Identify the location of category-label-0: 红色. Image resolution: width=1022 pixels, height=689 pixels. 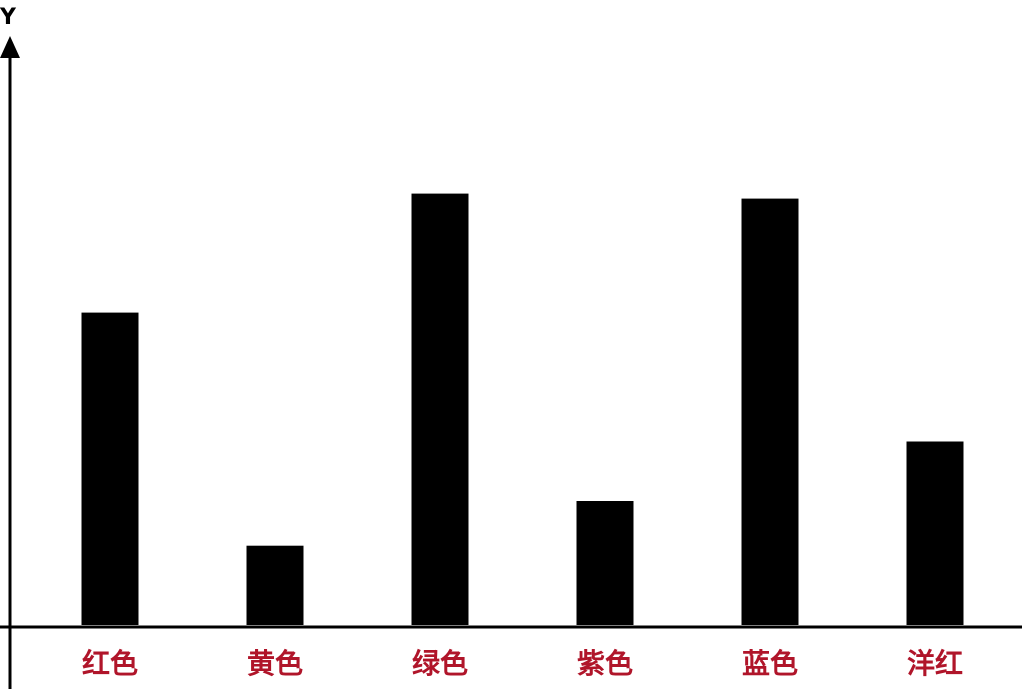
(110, 663).